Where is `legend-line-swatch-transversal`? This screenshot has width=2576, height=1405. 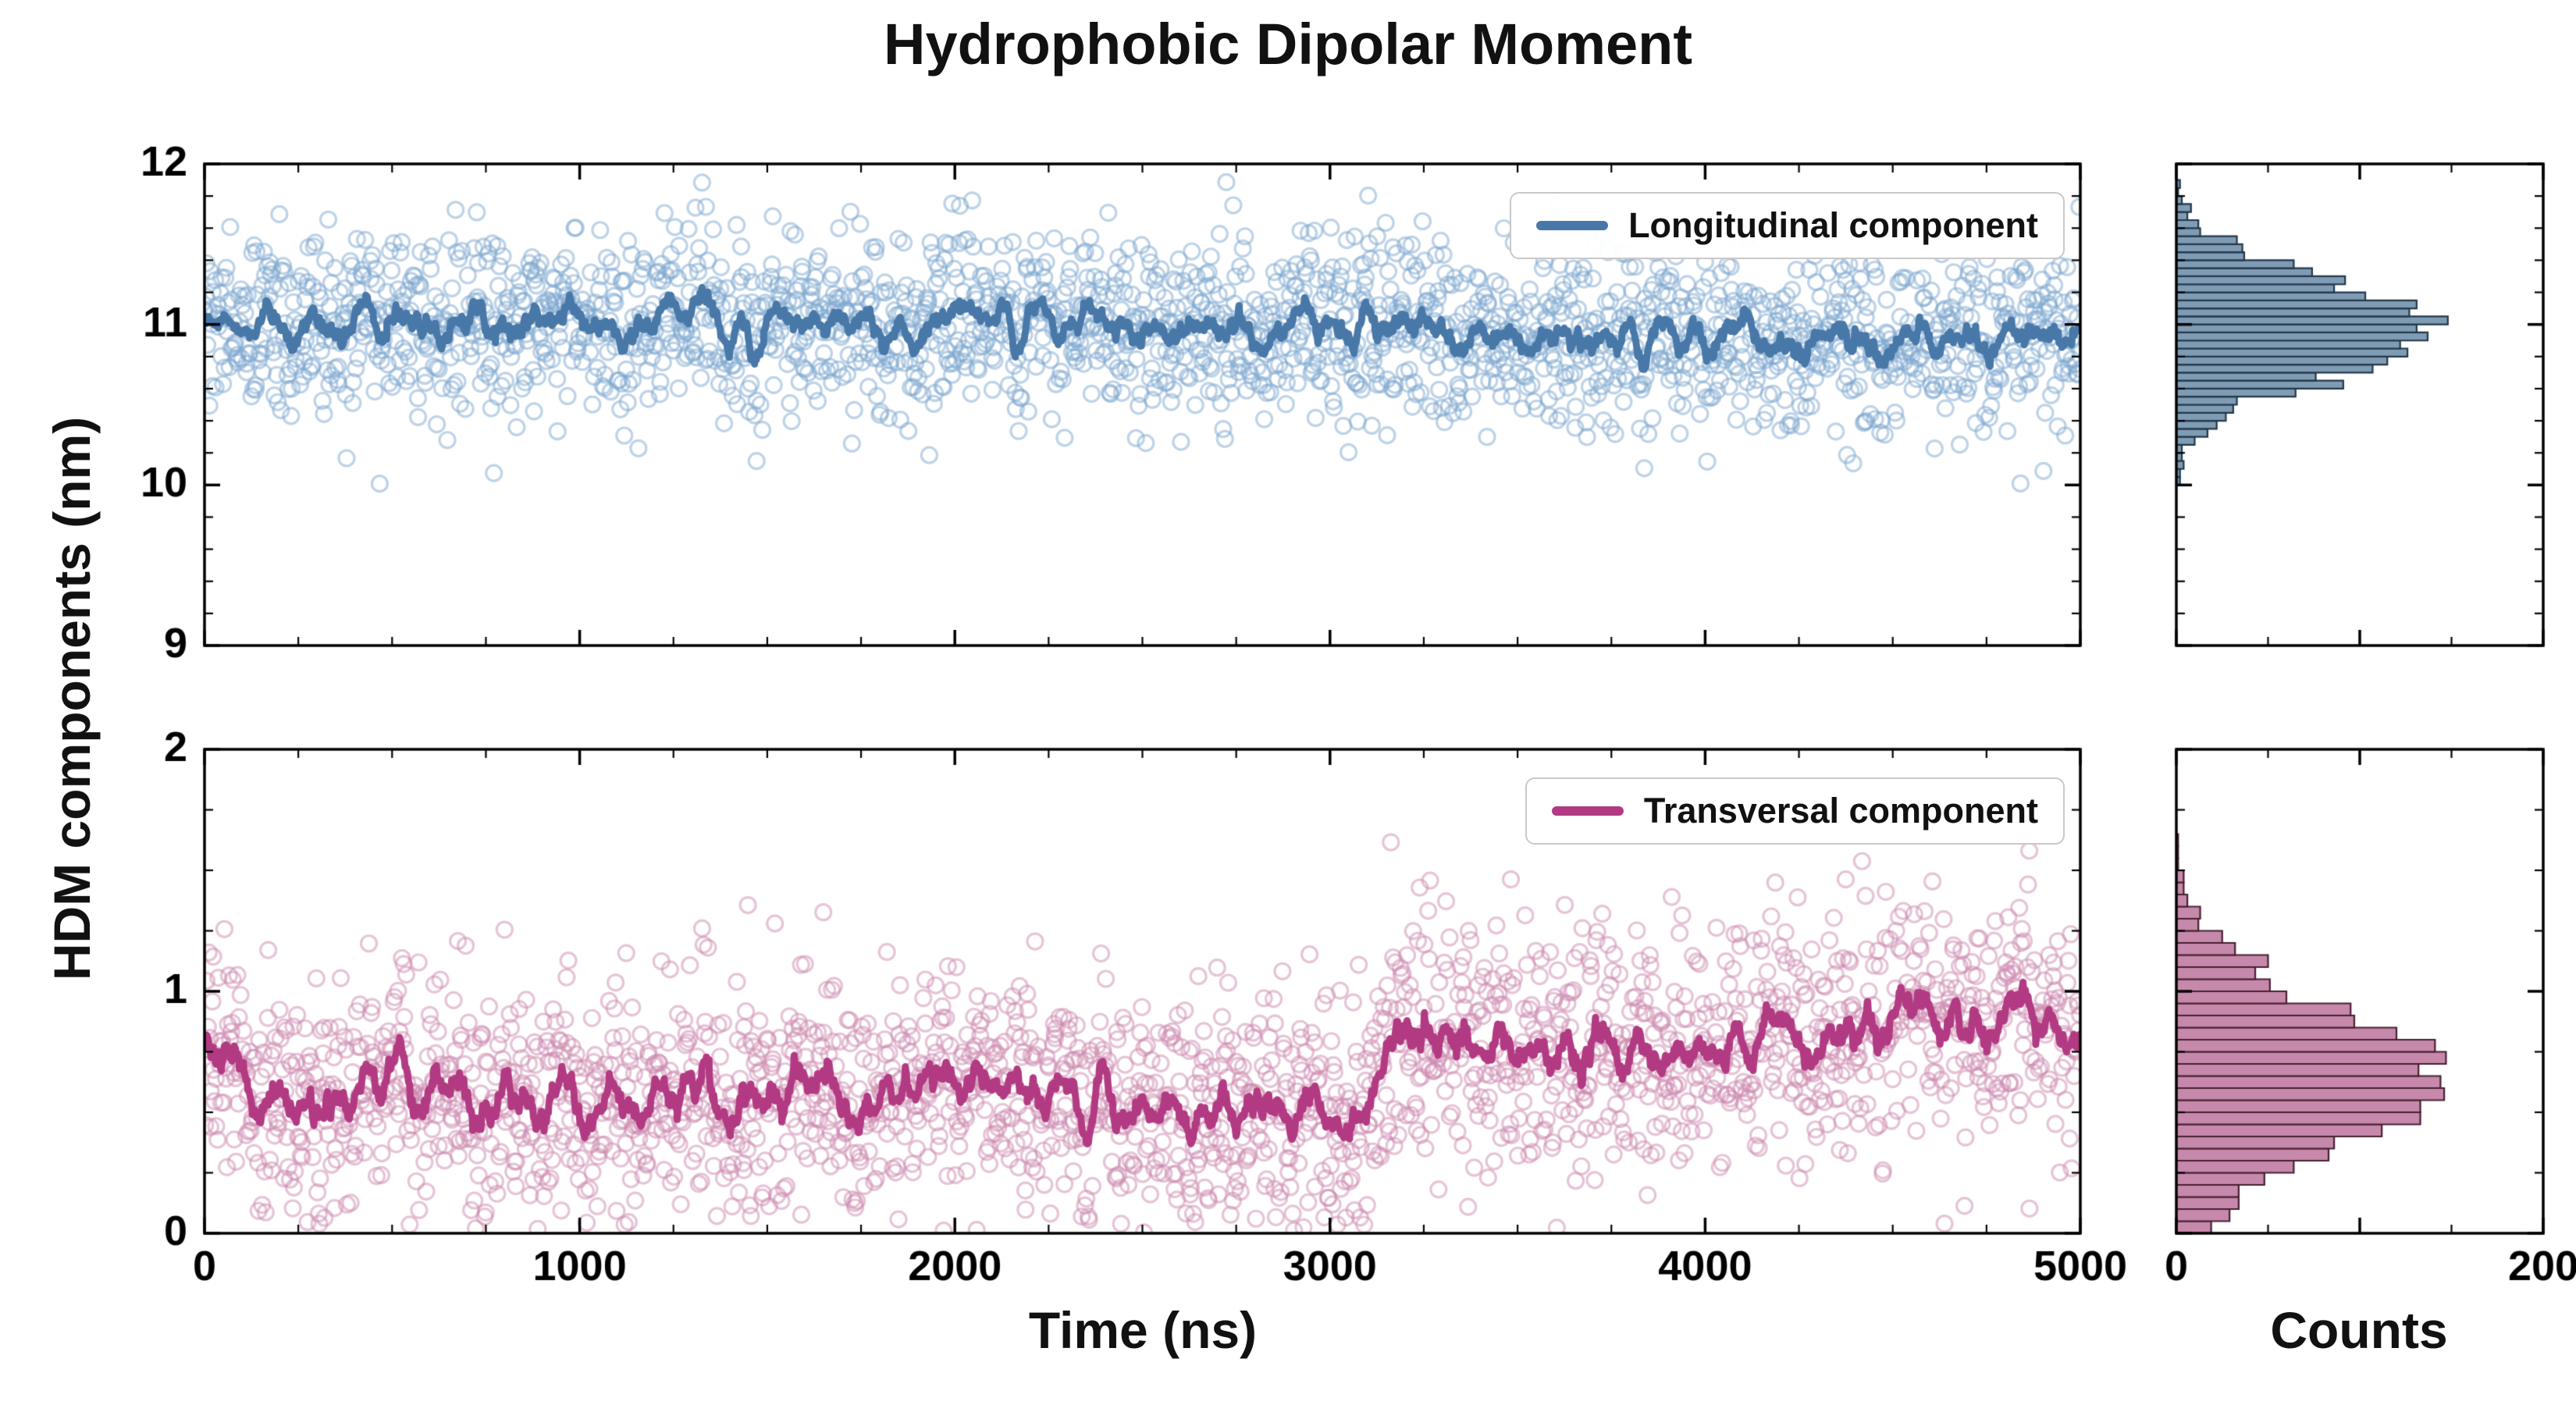 legend-line-swatch-transversal is located at coordinates (1587, 811).